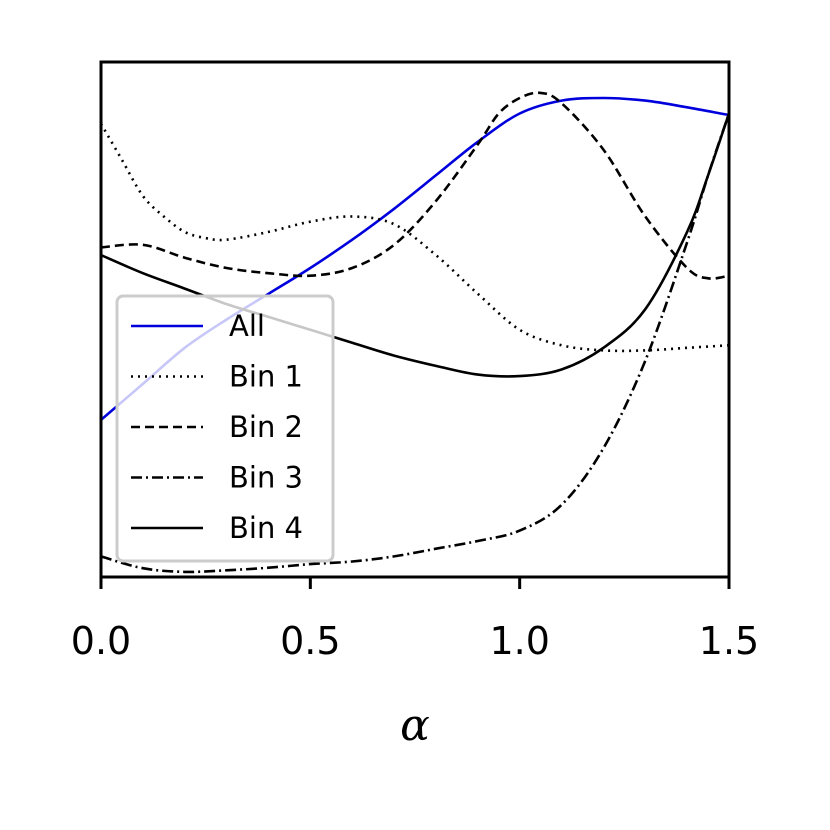  What do you see at coordinates (266, 377) in the screenshot?
I see `legend-label-2: Bin 1` at bounding box center [266, 377].